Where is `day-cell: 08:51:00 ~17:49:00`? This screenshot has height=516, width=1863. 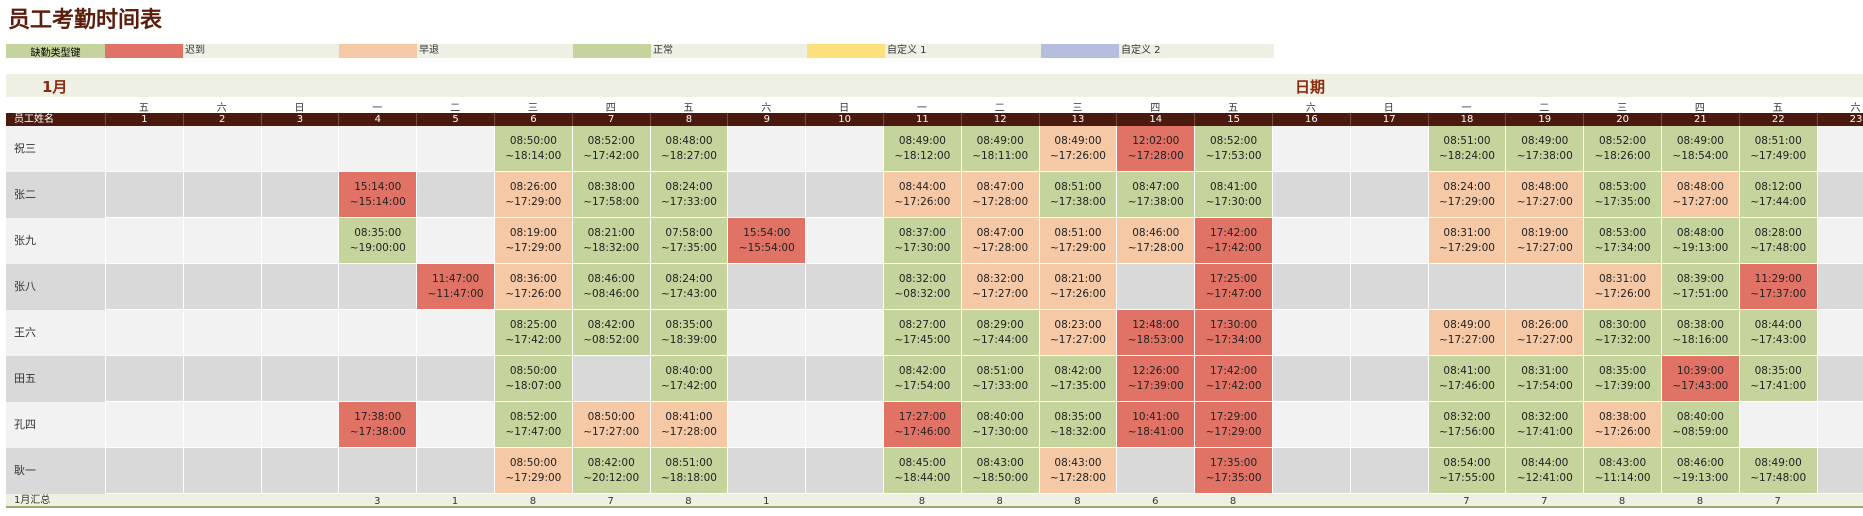
day-cell: 08:51:00 ~17:49:00 is located at coordinates (1777, 149).